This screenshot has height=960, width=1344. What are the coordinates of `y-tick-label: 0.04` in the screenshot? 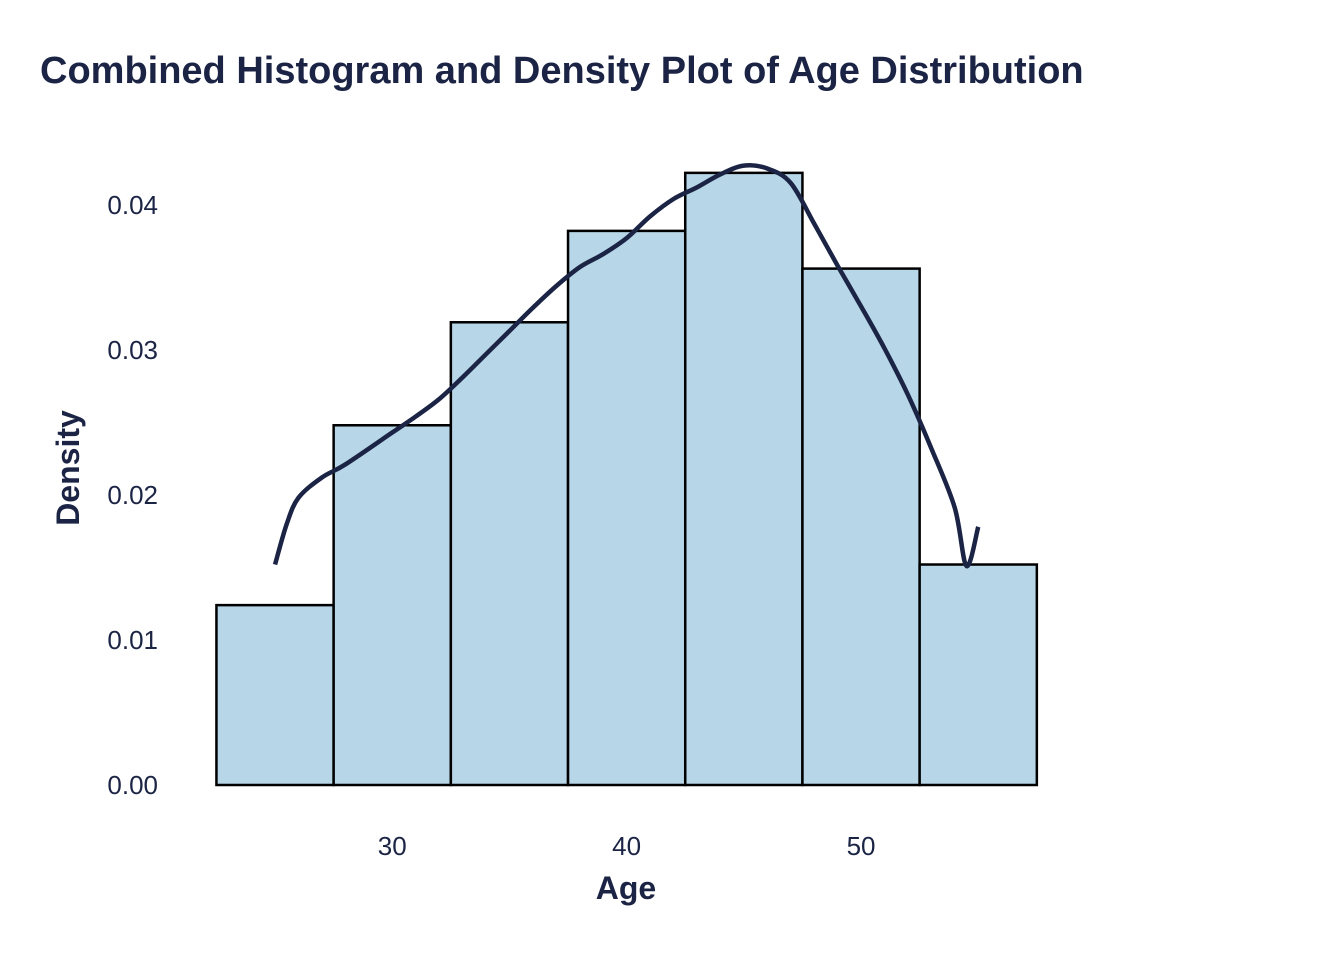 It's located at (132, 205).